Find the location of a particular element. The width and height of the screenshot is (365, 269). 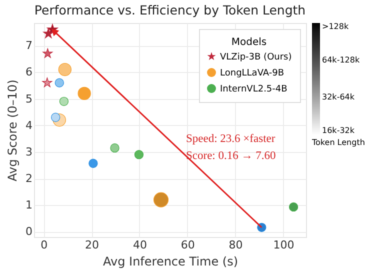

color-bar-label: 64k-128k is located at coordinates (341, 59).